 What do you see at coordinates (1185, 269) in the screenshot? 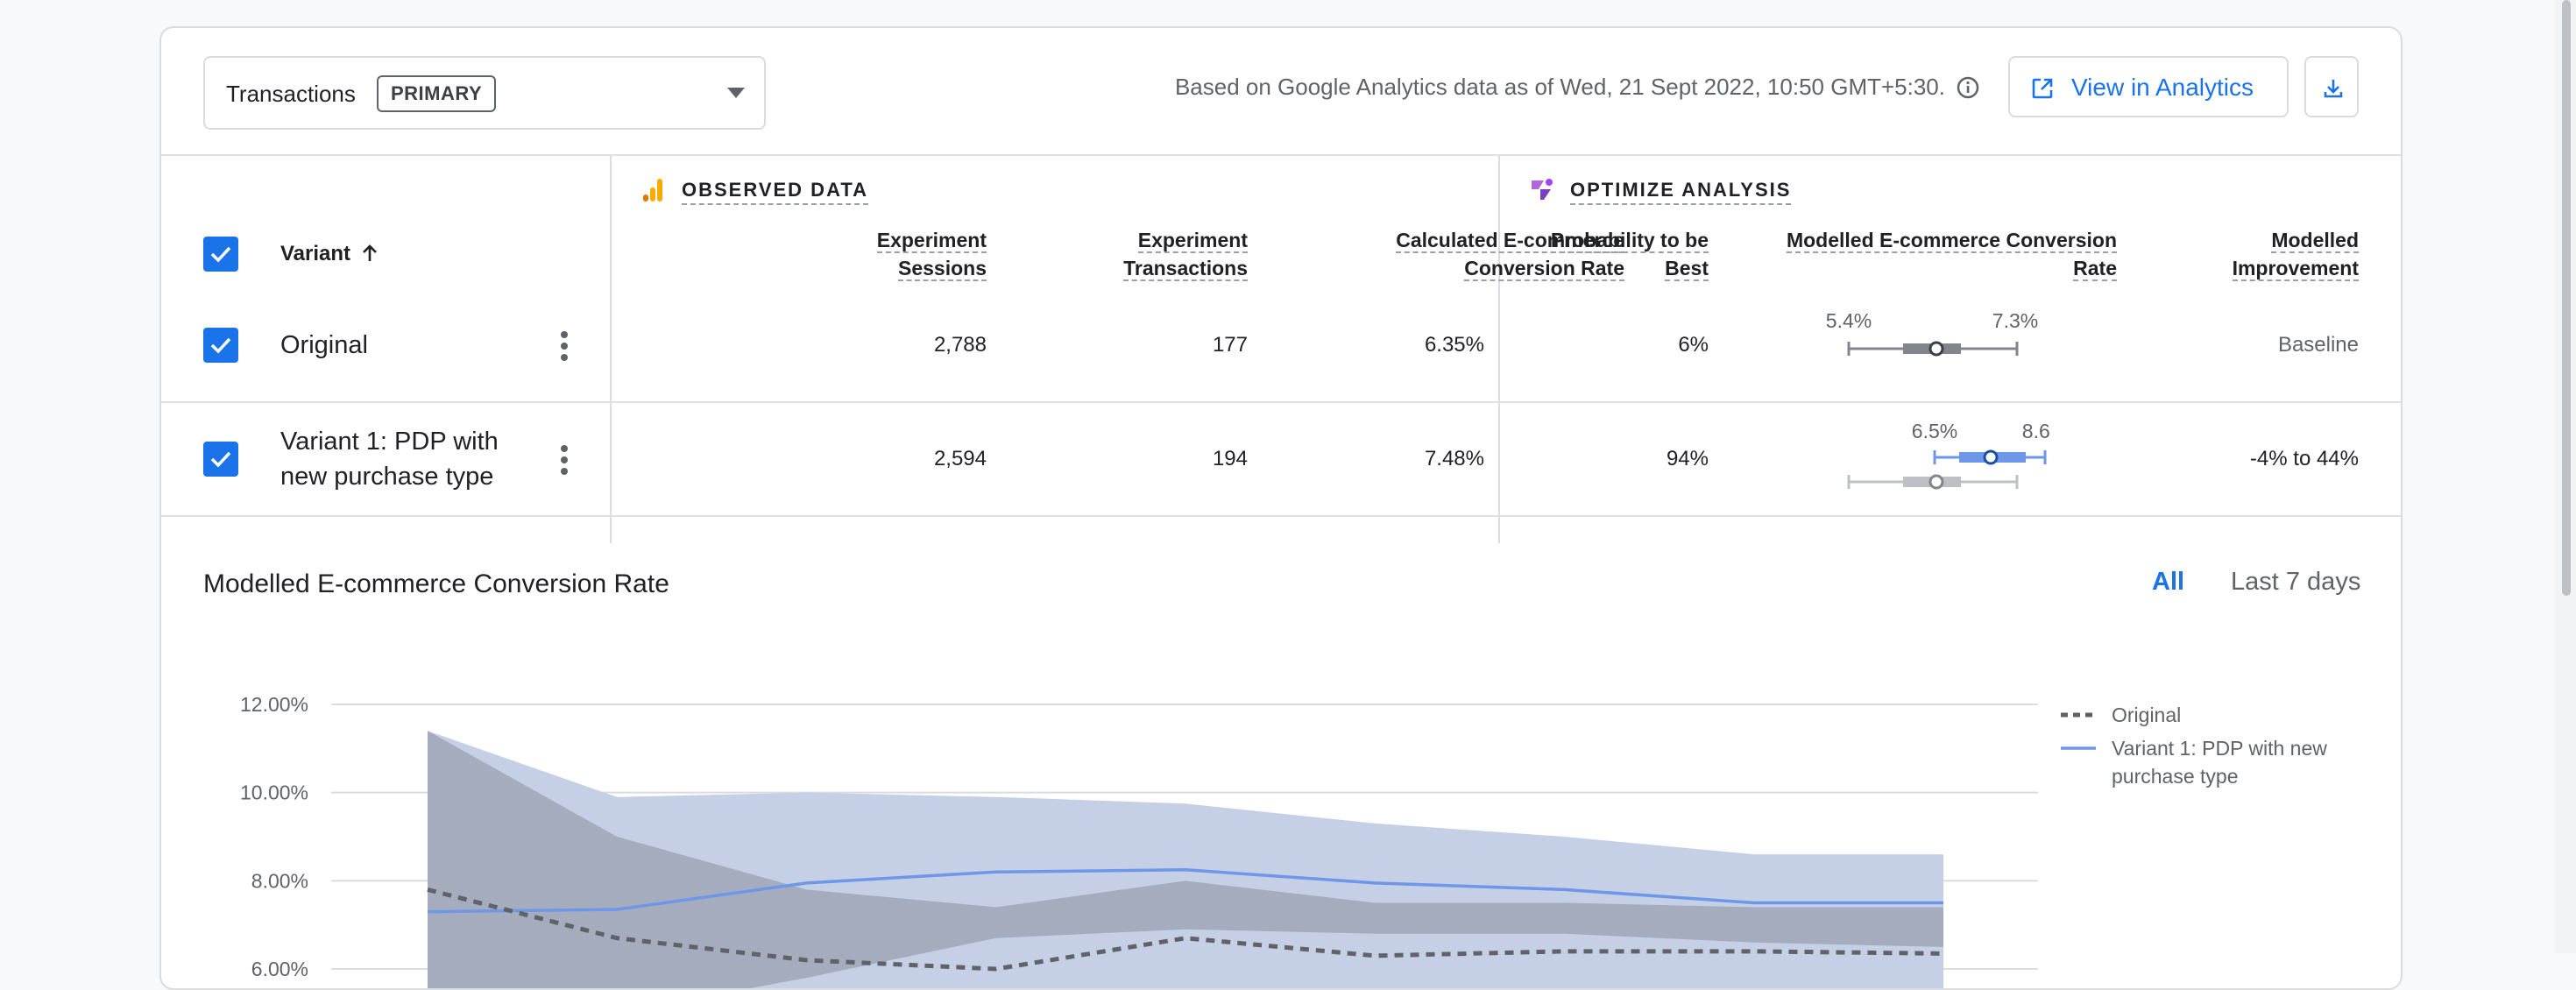
I see `transactions-header-line2: Transactions` at bounding box center [1185, 269].